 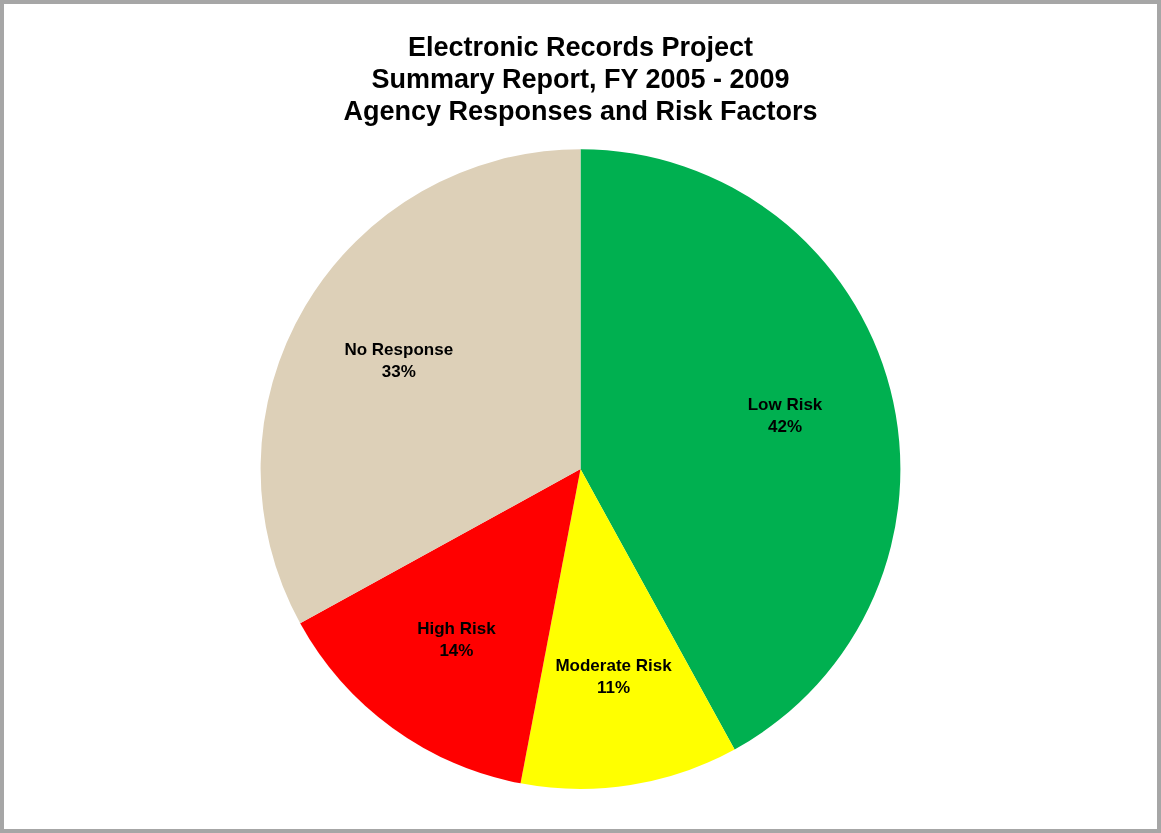 I want to click on slice-label: Moderate Risk, so click(x=614, y=666).